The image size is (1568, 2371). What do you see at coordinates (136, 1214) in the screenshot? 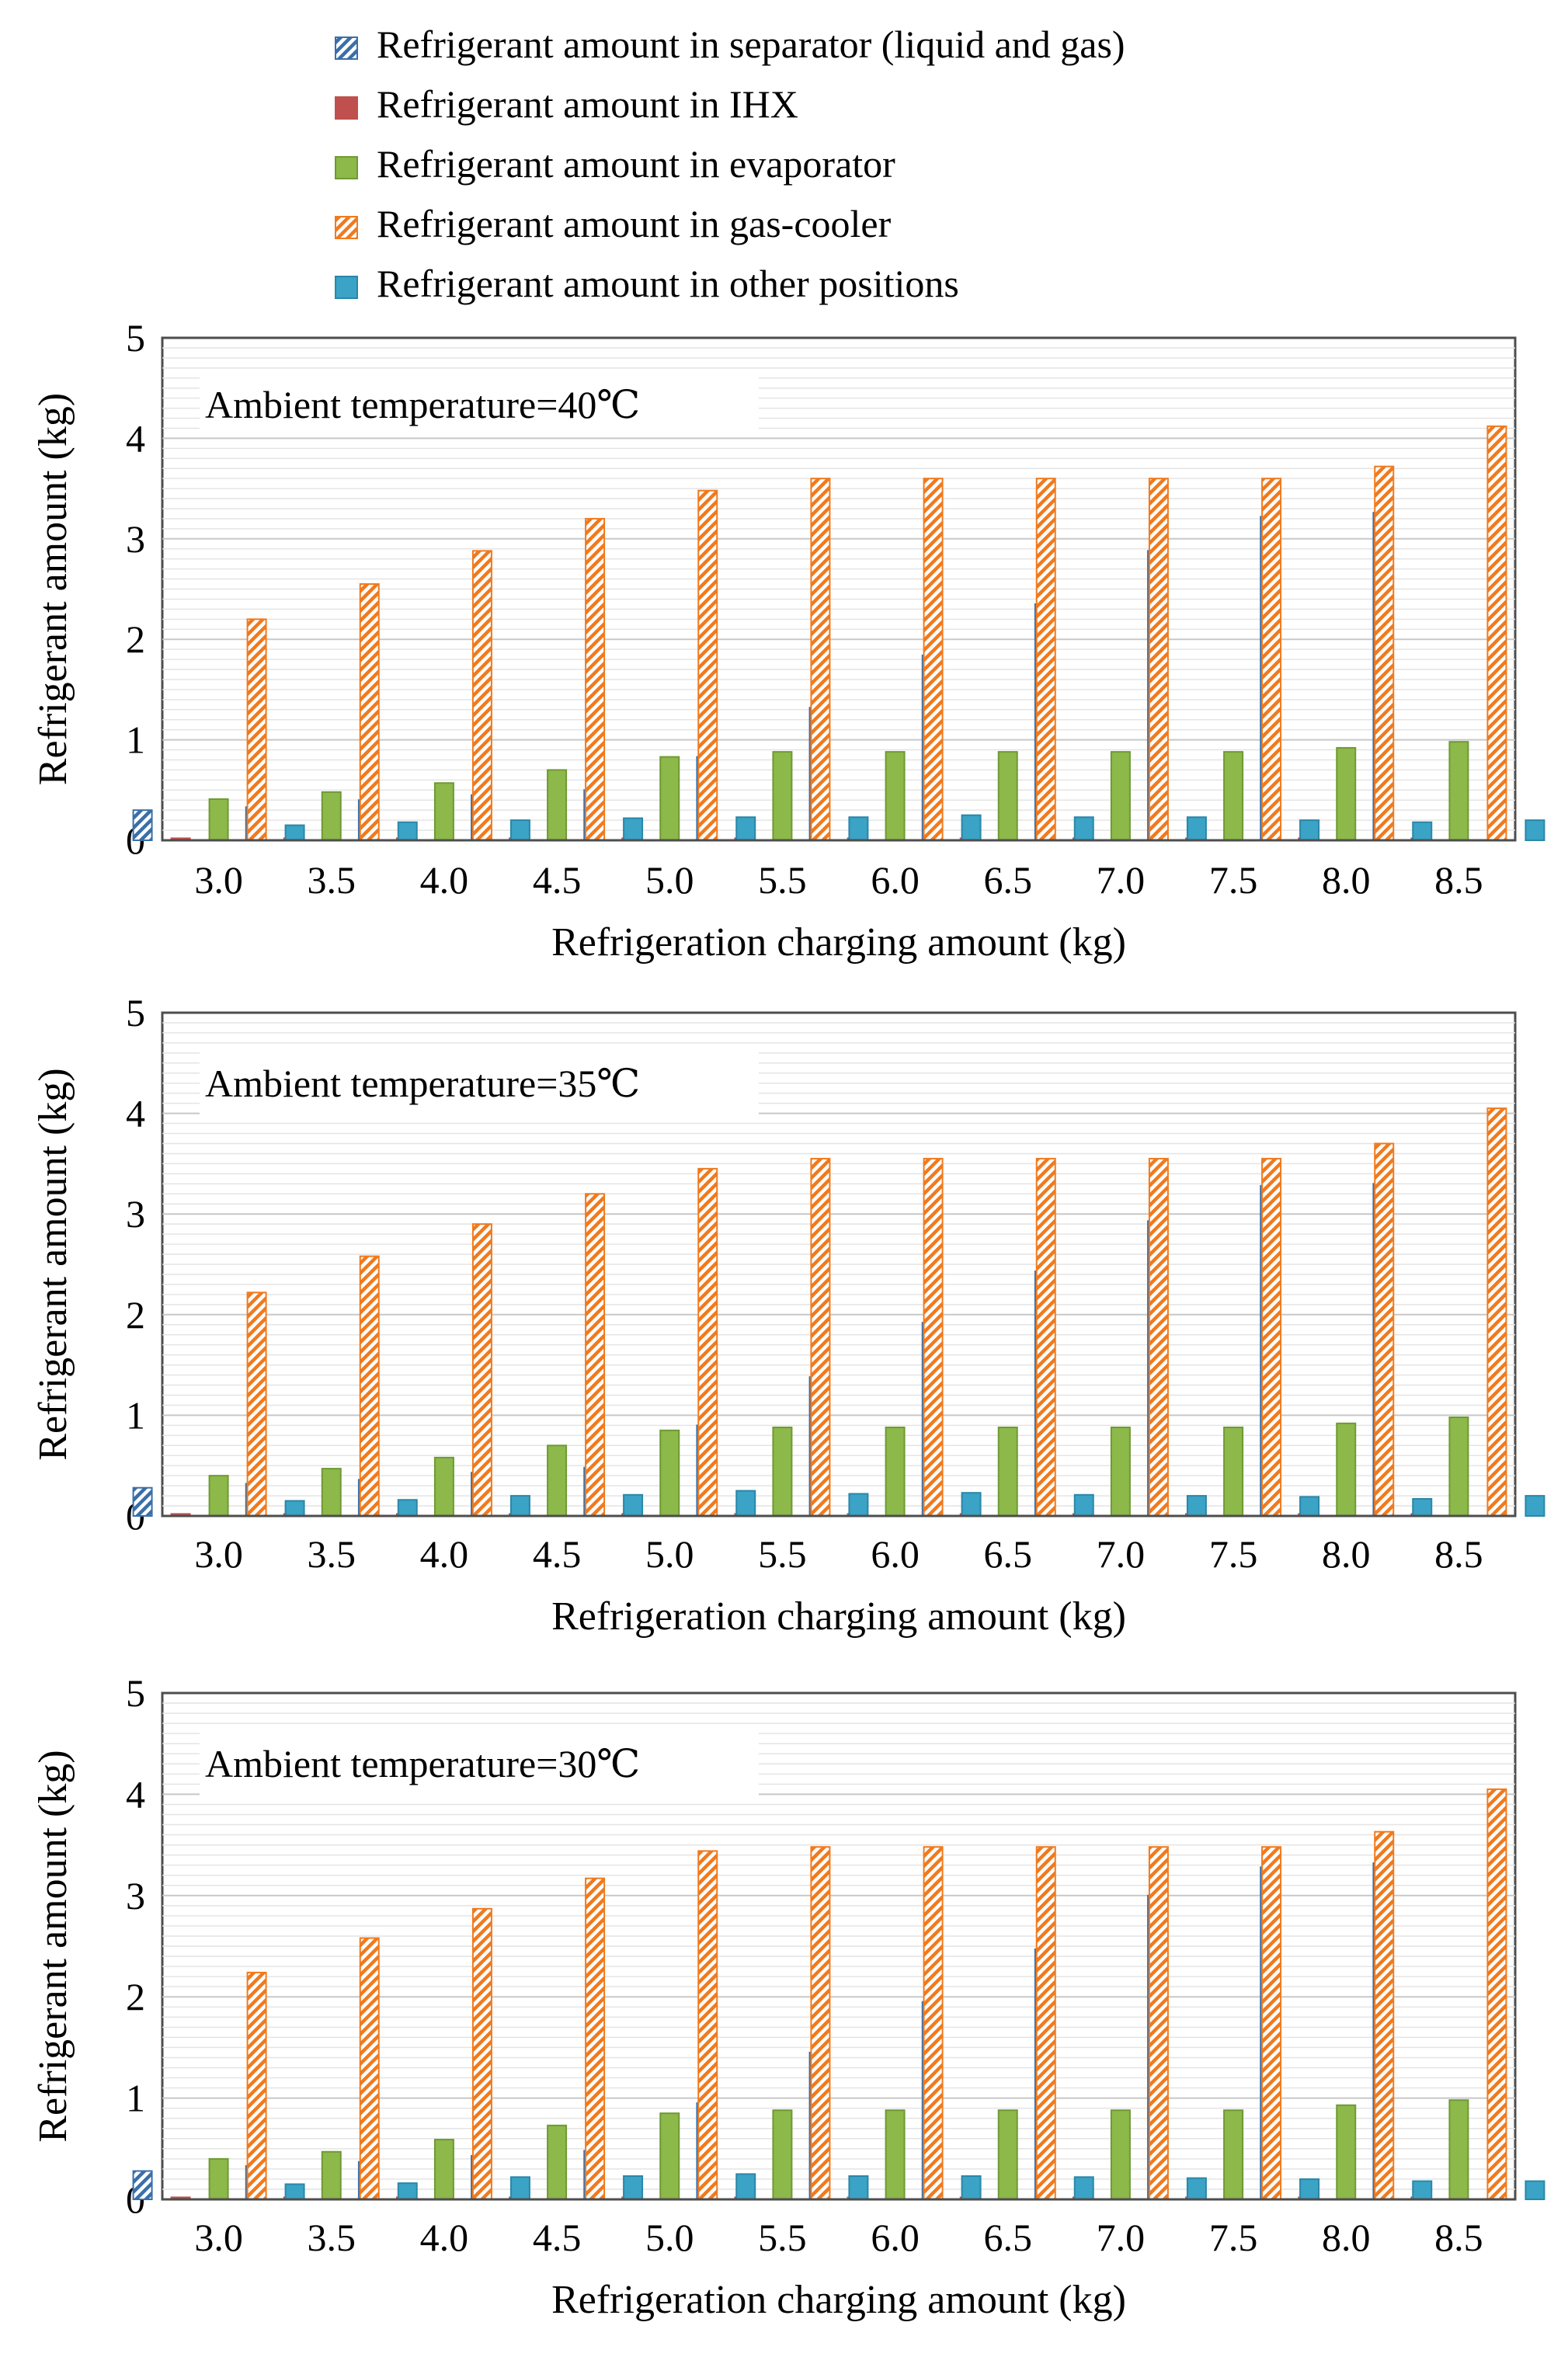
I see `y-tick-label: 3` at bounding box center [136, 1214].